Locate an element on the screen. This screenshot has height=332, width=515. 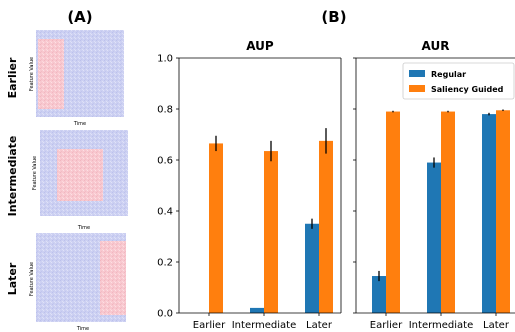
legend-swatch-saliency-guided is located at coordinates (417, 88).